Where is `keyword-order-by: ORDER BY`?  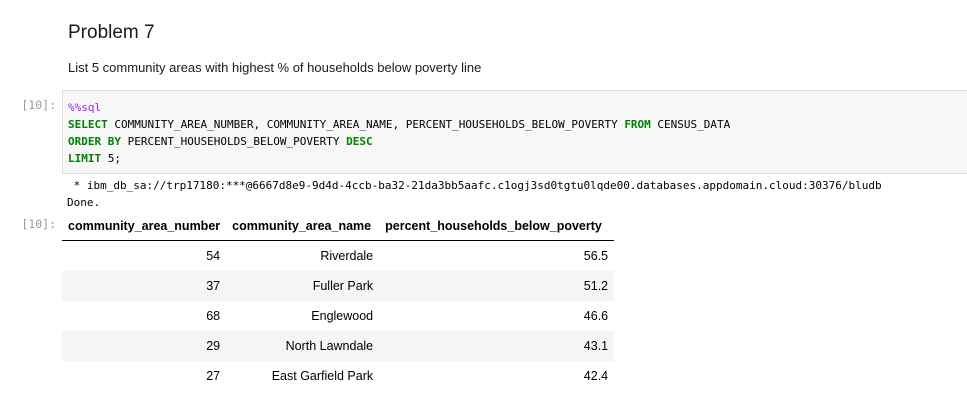
keyword-order-by: ORDER BY is located at coordinates (94, 141).